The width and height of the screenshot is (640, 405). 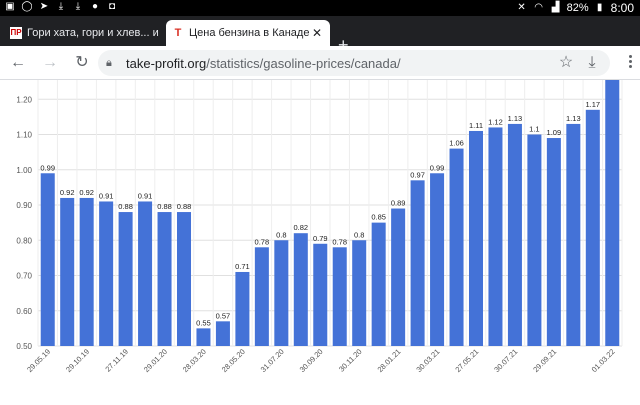 I want to click on forward-arrow-icon: →, so click(x=50, y=62).